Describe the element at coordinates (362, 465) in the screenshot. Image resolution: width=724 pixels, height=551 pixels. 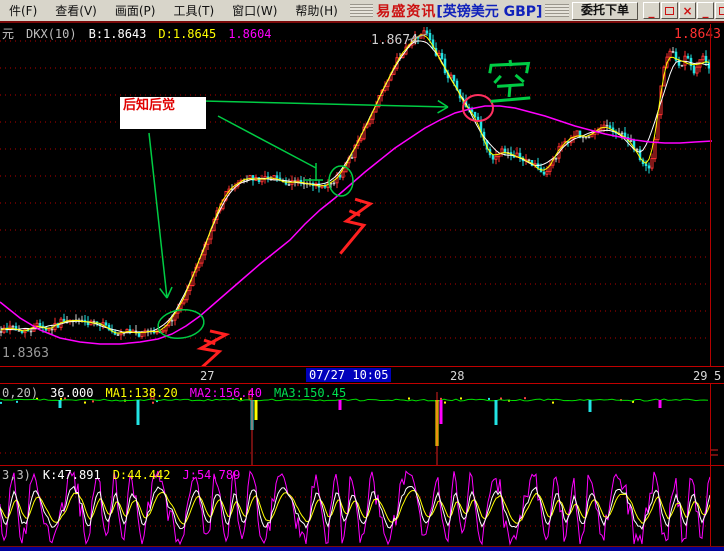
I see `panel-separator` at that location.